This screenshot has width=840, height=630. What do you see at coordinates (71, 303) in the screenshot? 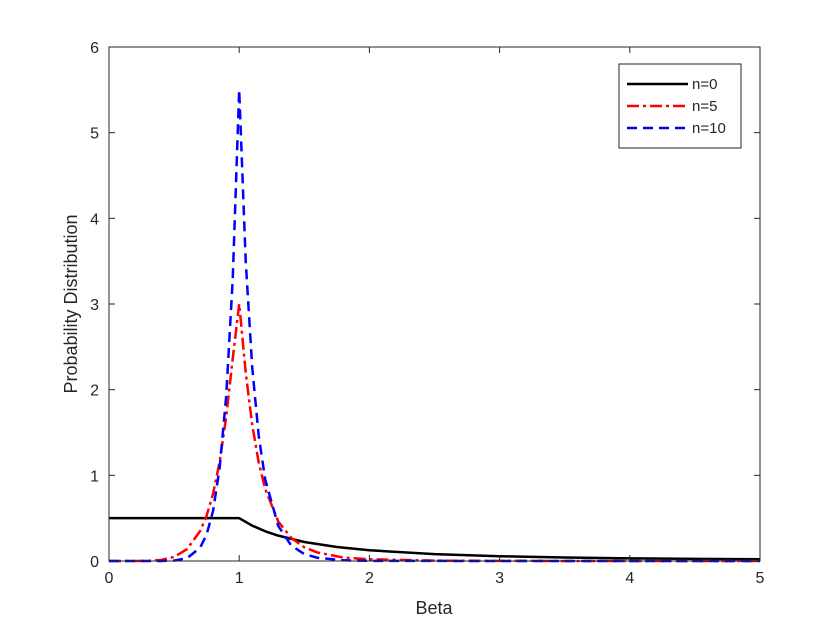
I see `y-axis-label: Probability Distribution` at bounding box center [71, 303].